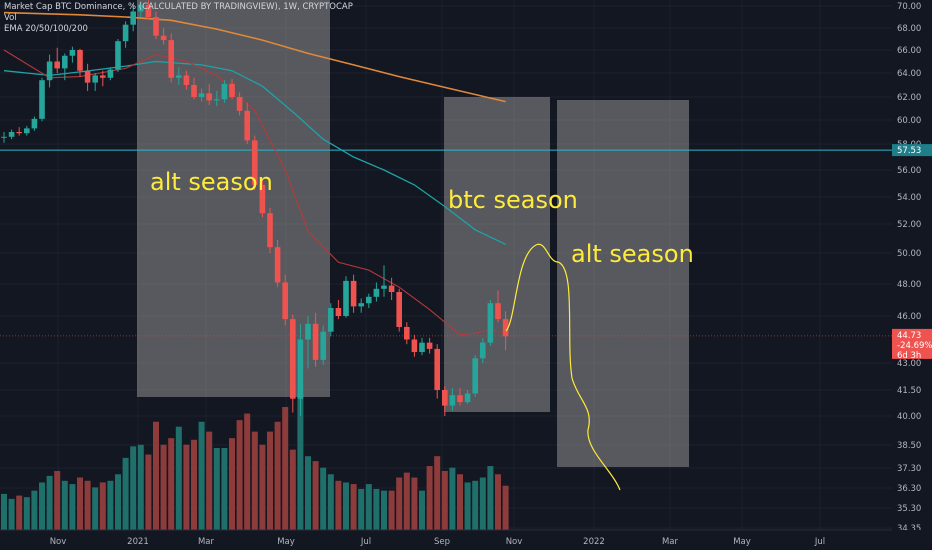  Describe the element at coordinates (466, 539) in the screenshot. I see `x-axis: Nov 2021 Mar May Jul Sep Nov 2022 Mar May Jul` at that location.